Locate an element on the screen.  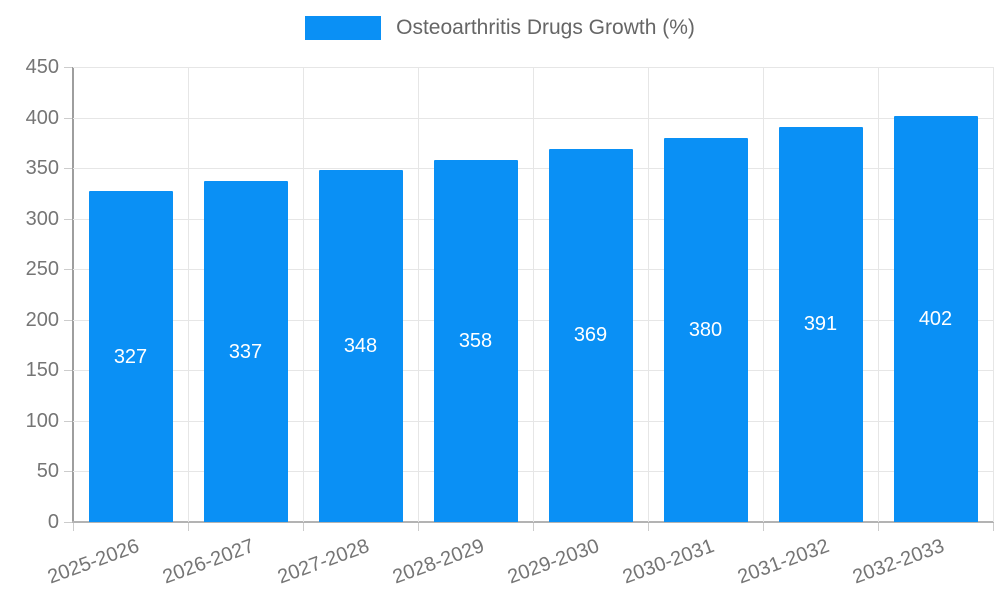
bar-value-label: 391 is located at coordinates (820, 324).